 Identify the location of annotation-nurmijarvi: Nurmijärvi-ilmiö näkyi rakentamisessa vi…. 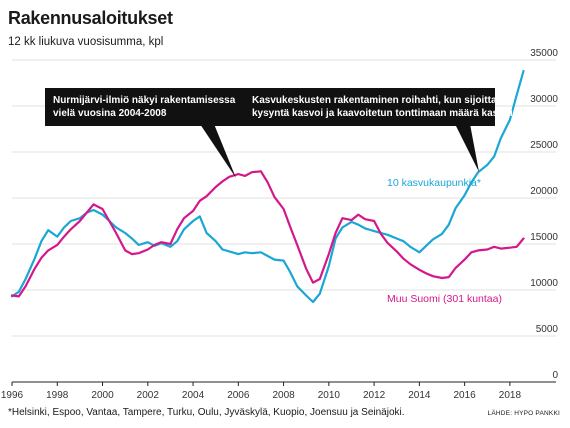
(145, 133).